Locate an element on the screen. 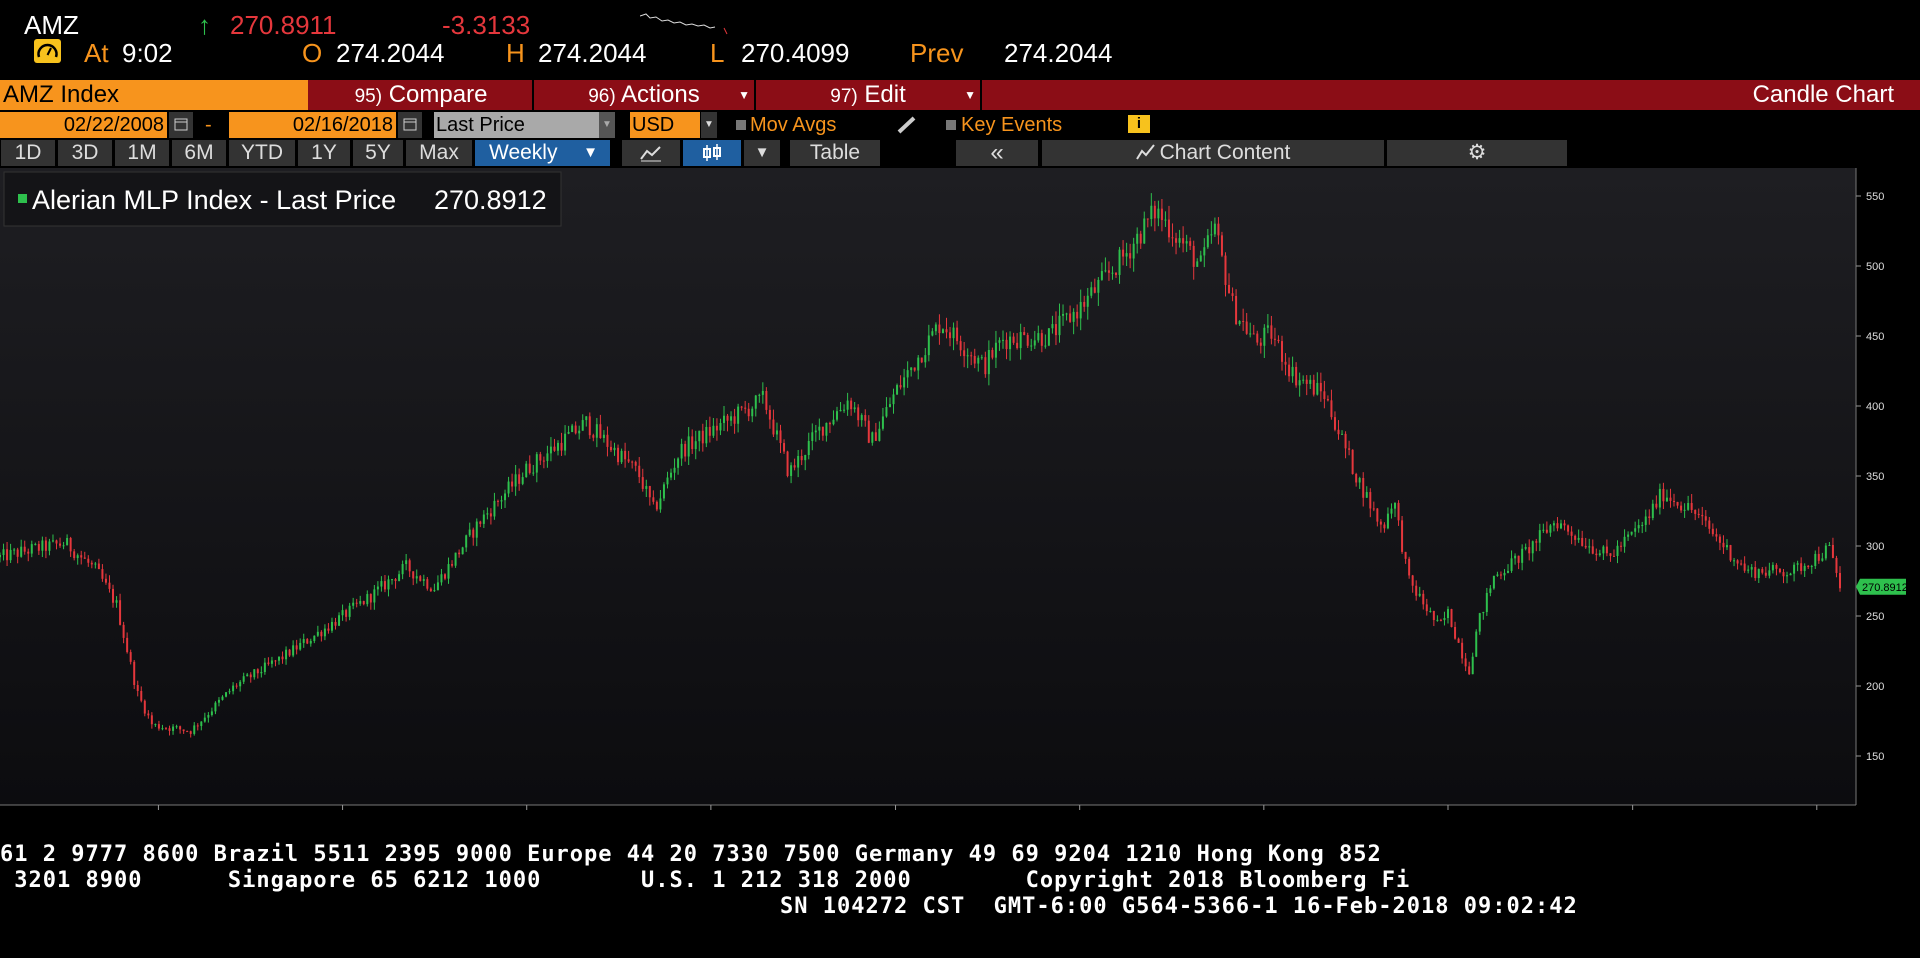 This screenshot has height=958, width=1920. info-icon: i is located at coordinates (1139, 124).